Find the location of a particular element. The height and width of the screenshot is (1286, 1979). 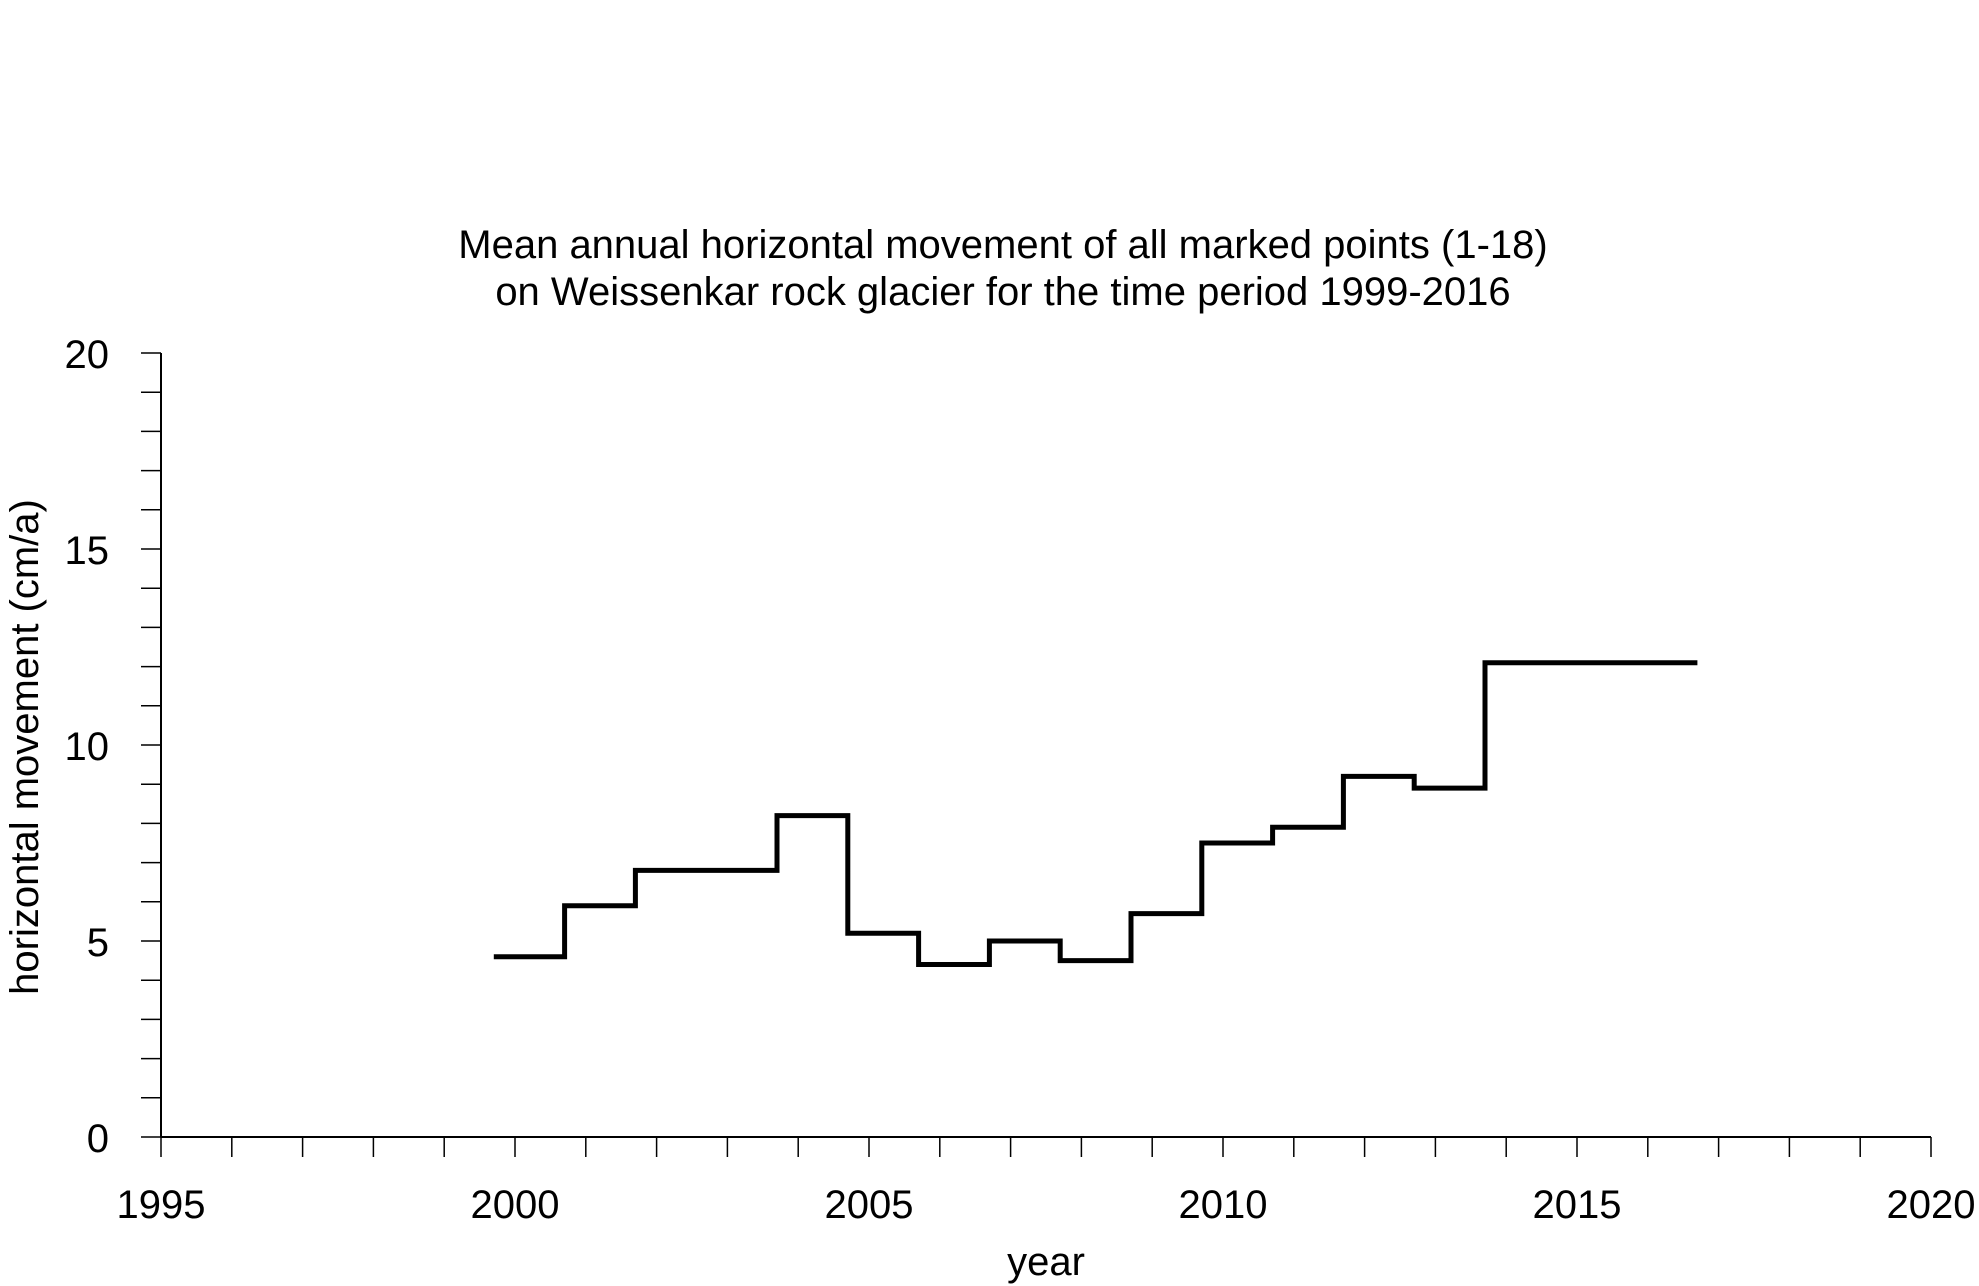

x-tick-label-2010: 2010 is located at coordinates (1223, 1205).